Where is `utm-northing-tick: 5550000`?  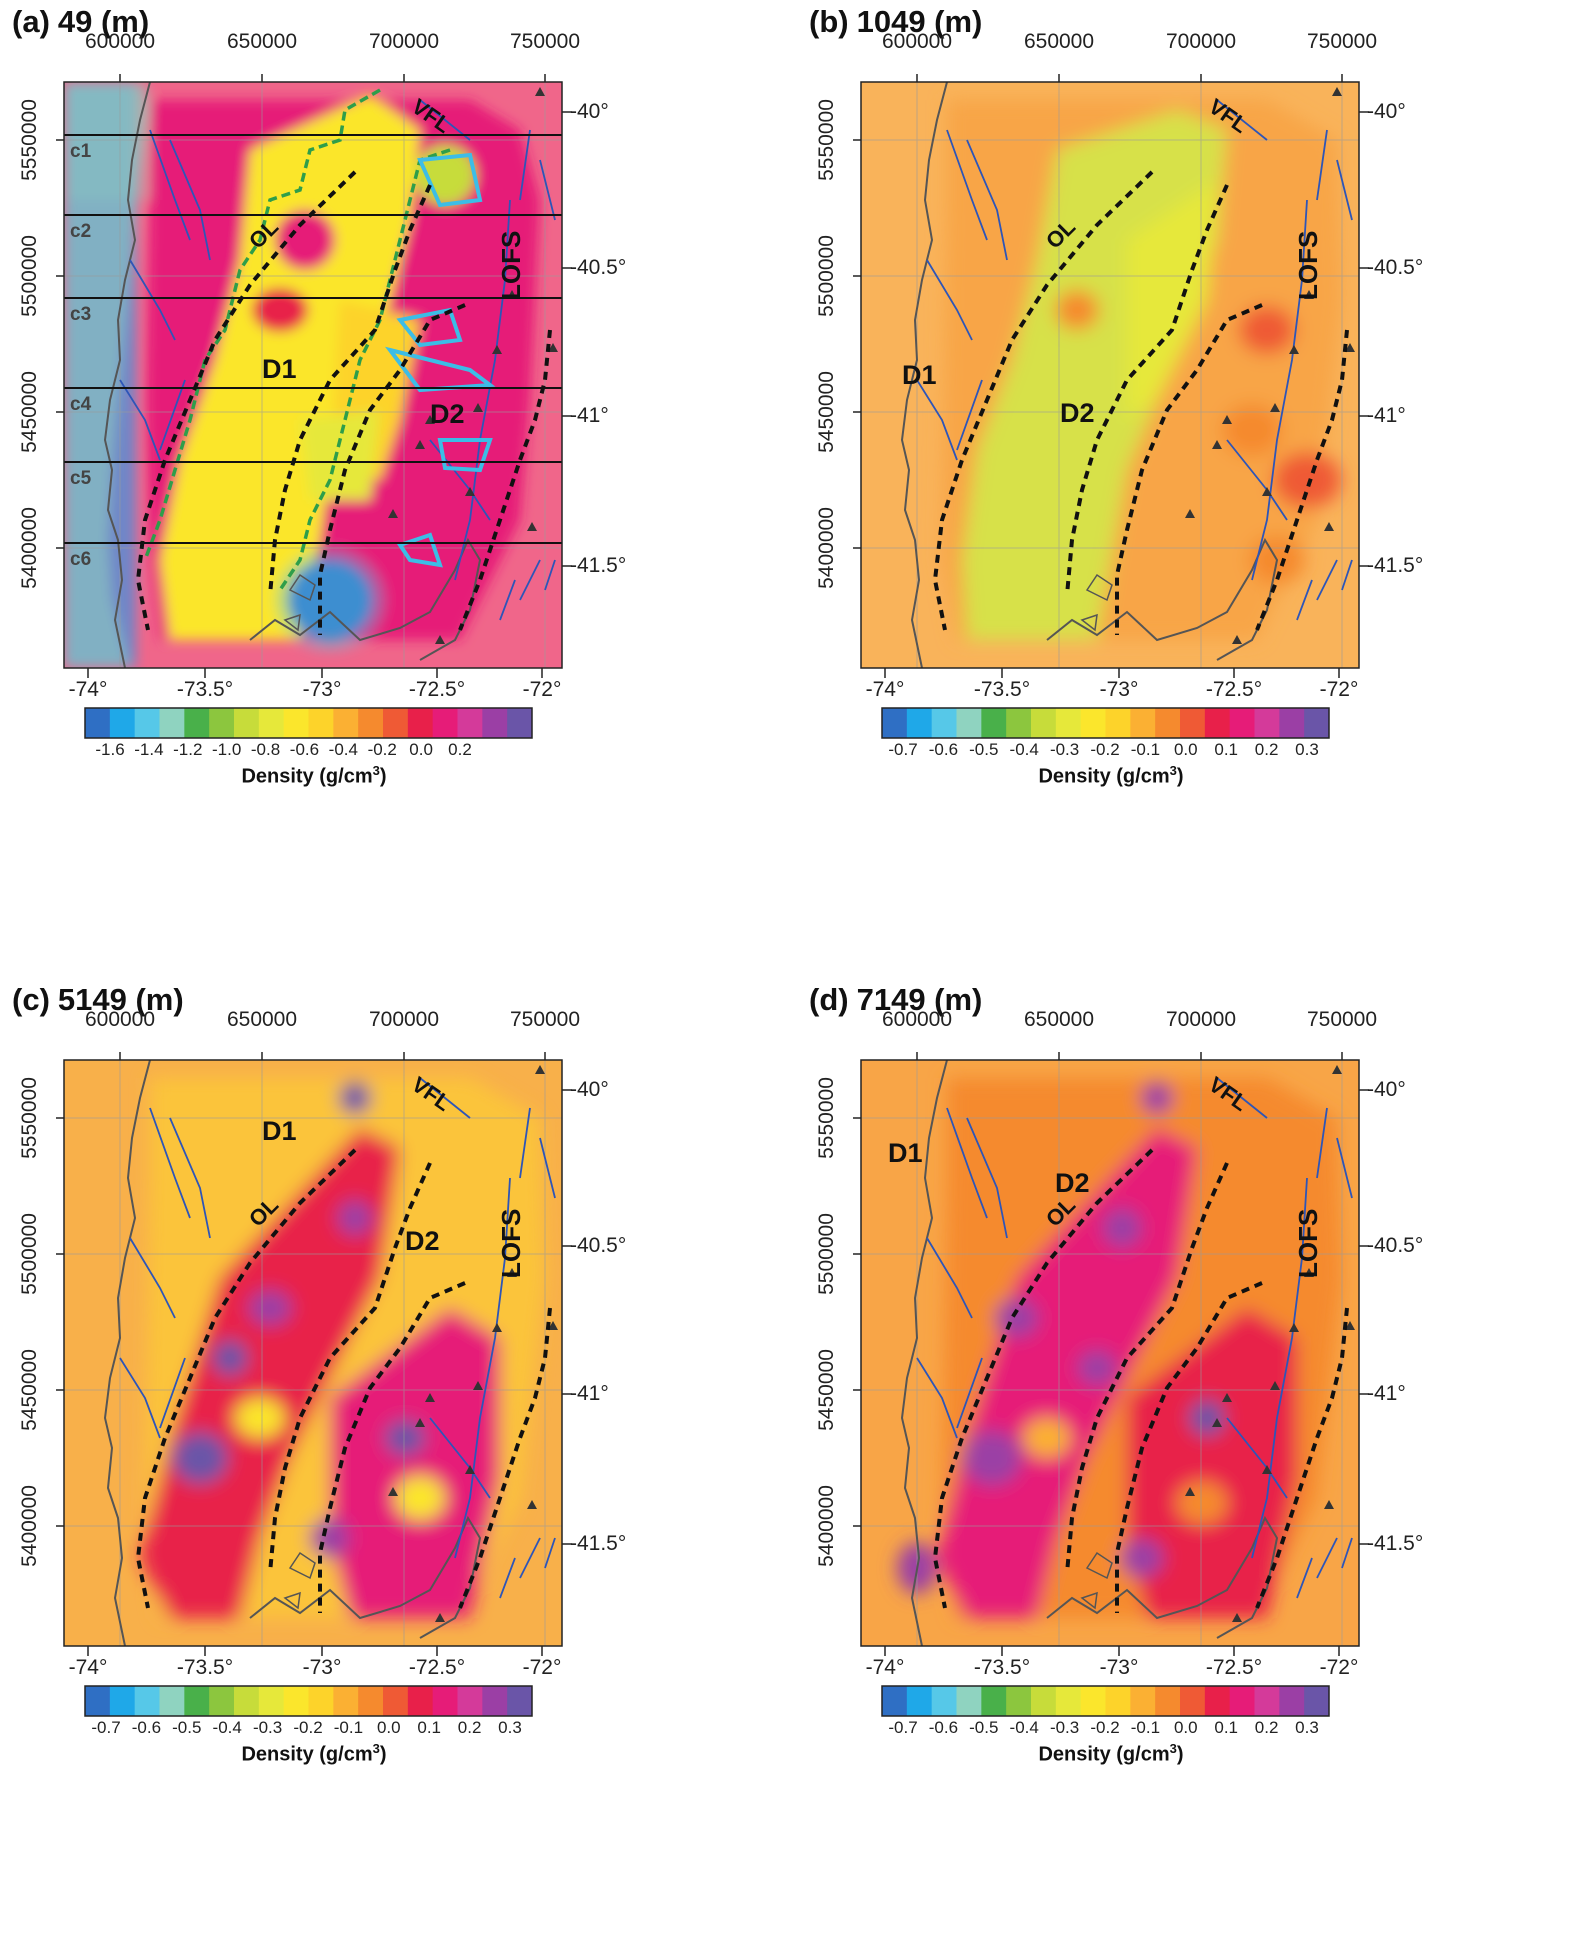 utm-northing-tick: 5550000 is located at coordinates (826, 1118).